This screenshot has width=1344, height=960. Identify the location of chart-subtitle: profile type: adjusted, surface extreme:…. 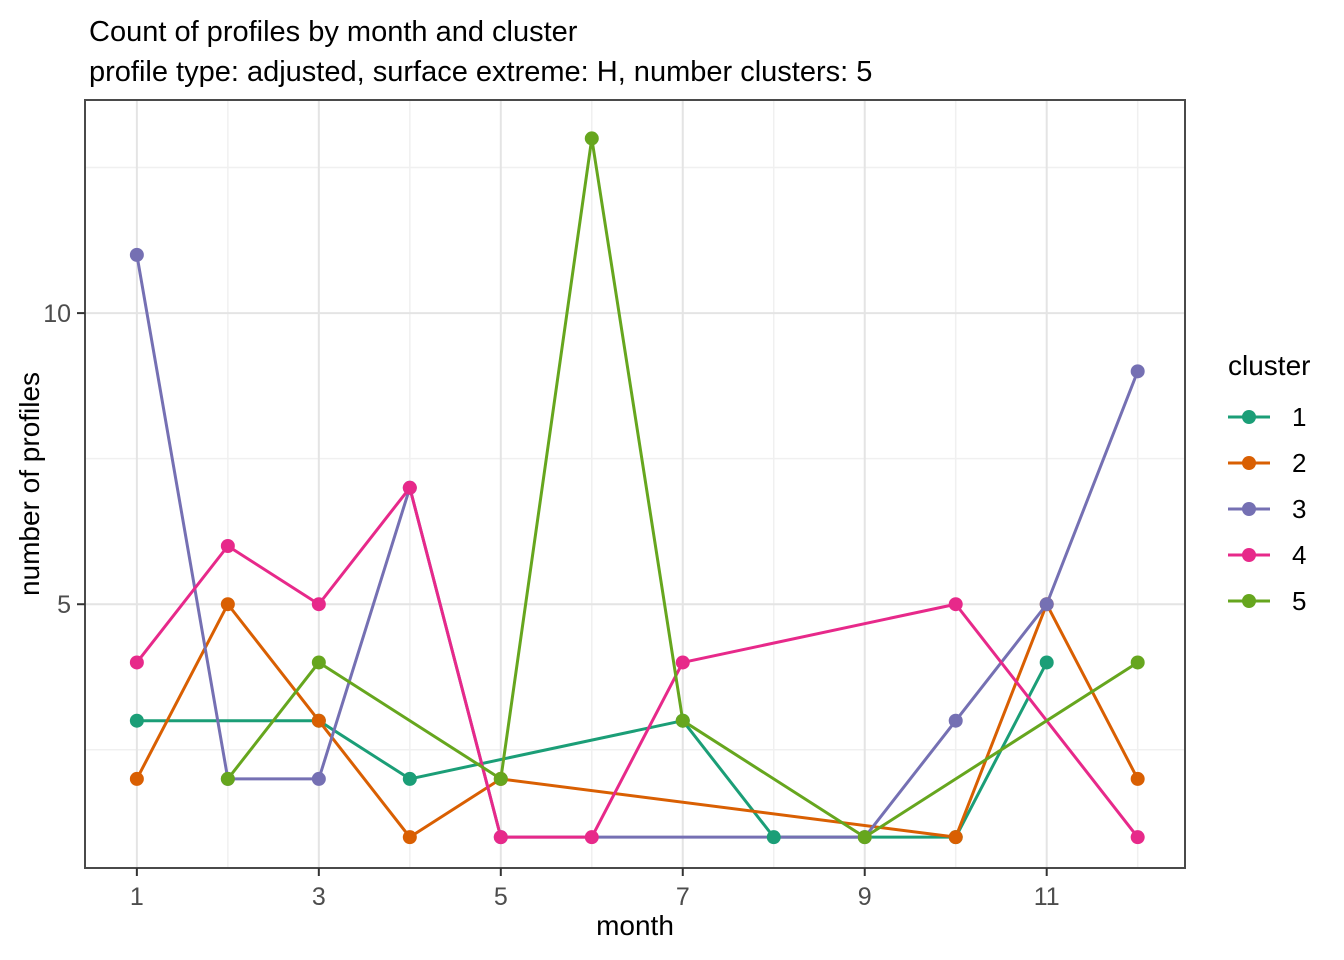
(481, 72).